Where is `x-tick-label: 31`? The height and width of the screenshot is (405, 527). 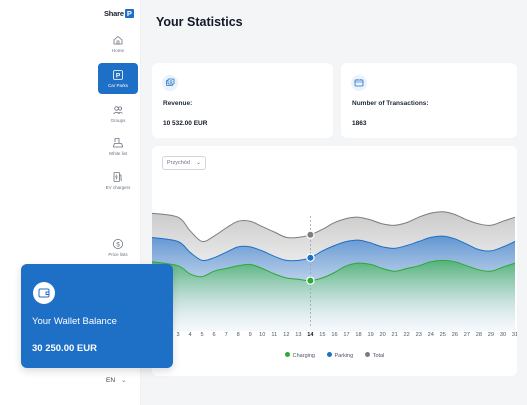 x-tick-label: 31 is located at coordinates (514, 335).